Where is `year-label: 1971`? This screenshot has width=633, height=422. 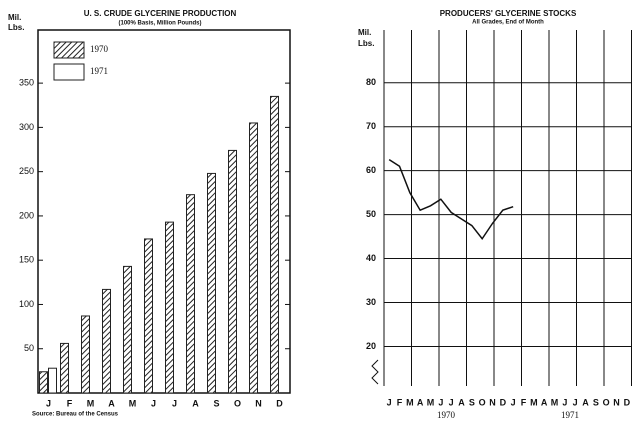
year-label: 1971 is located at coordinates (570, 415).